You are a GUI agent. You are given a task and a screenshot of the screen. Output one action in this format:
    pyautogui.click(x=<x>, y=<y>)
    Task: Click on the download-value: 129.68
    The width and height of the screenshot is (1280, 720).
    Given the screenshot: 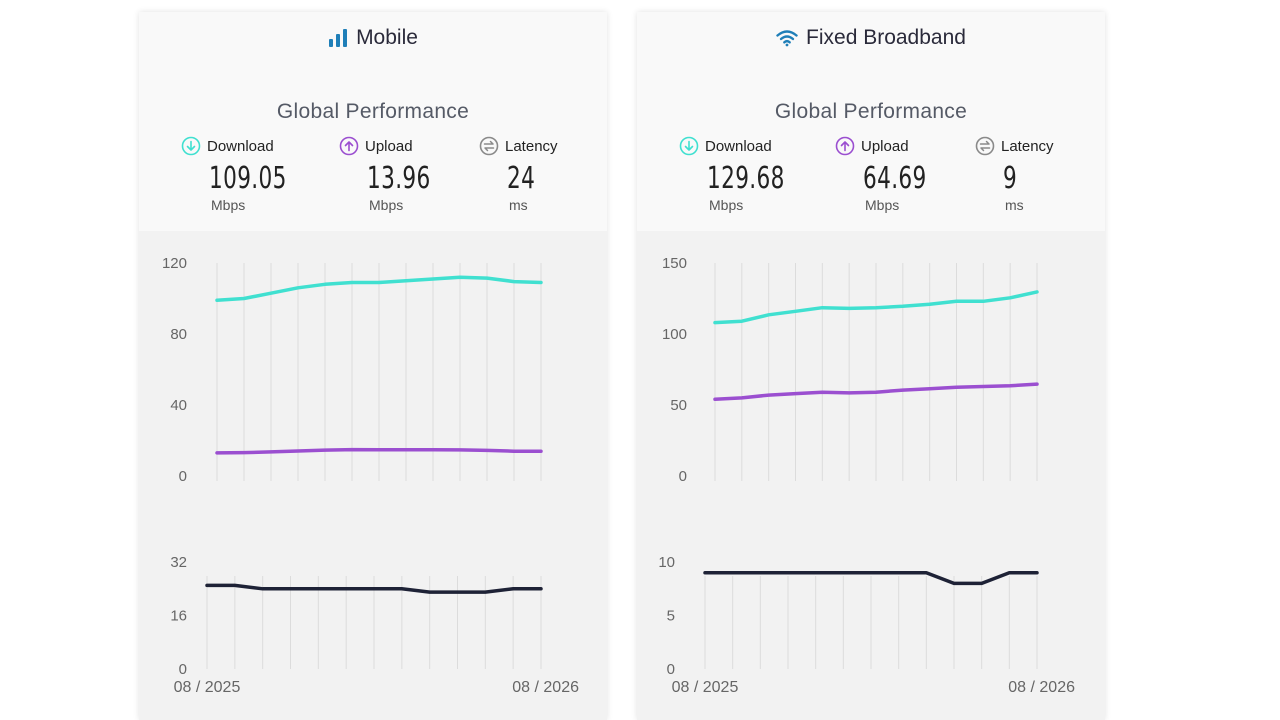 What is the action you would take?
    pyautogui.click(x=746, y=178)
    